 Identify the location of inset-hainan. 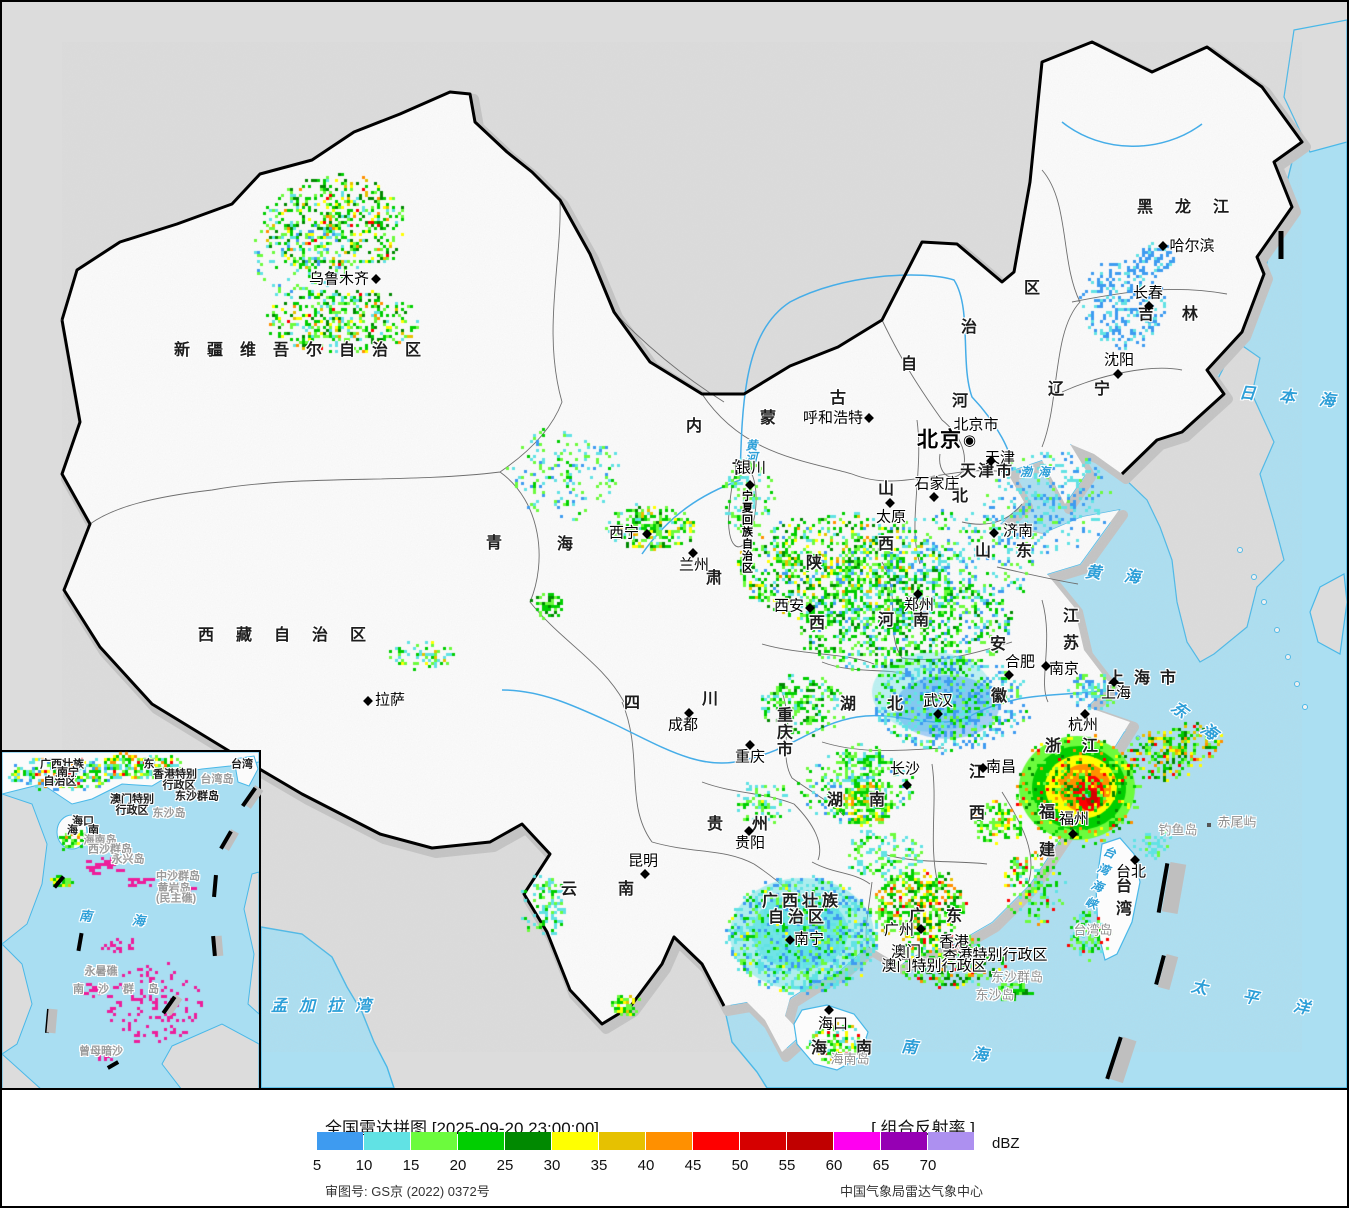
(72, 832).